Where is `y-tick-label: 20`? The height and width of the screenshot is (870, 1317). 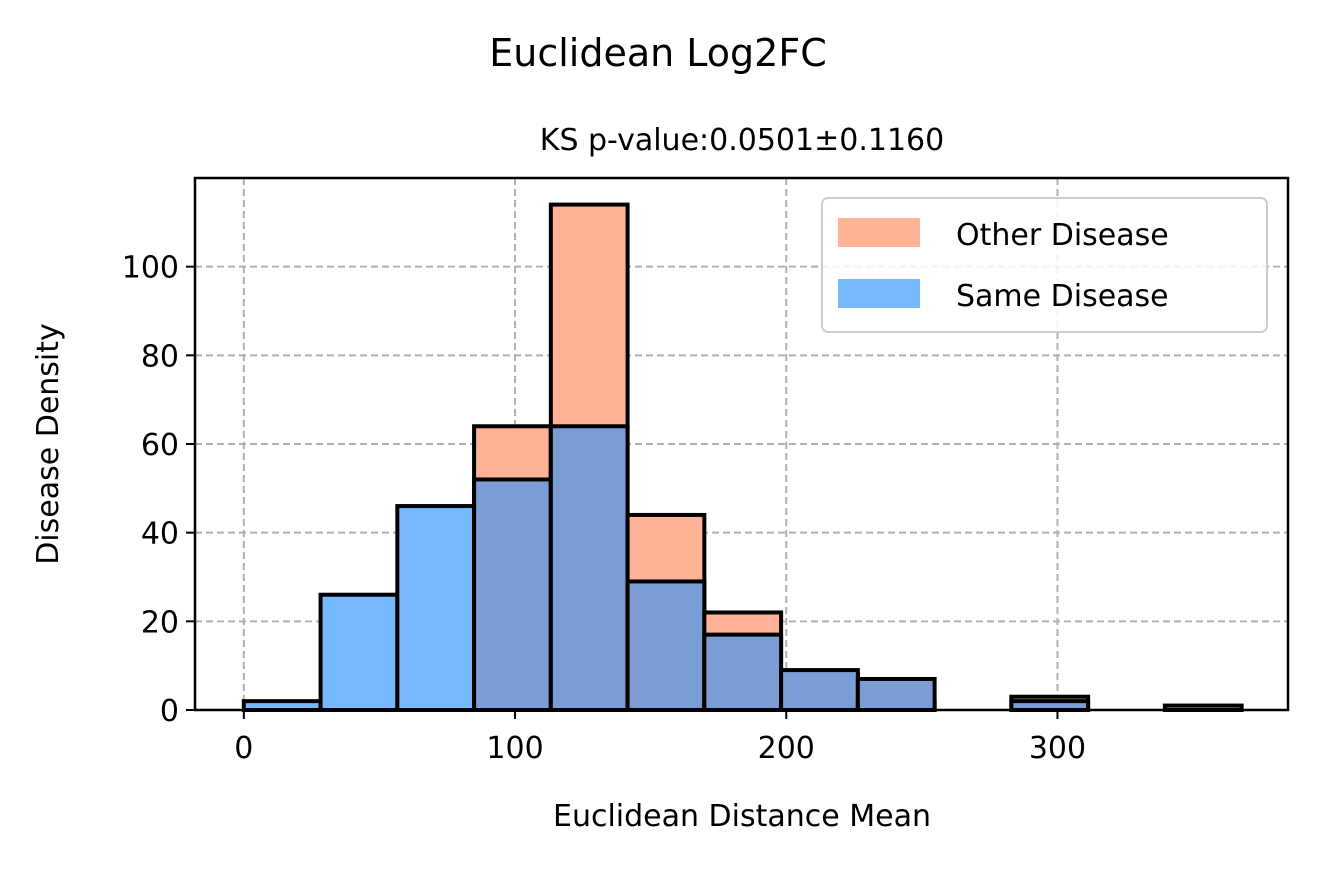 y-tick-label: 20 is located at coordinates (160, 622).